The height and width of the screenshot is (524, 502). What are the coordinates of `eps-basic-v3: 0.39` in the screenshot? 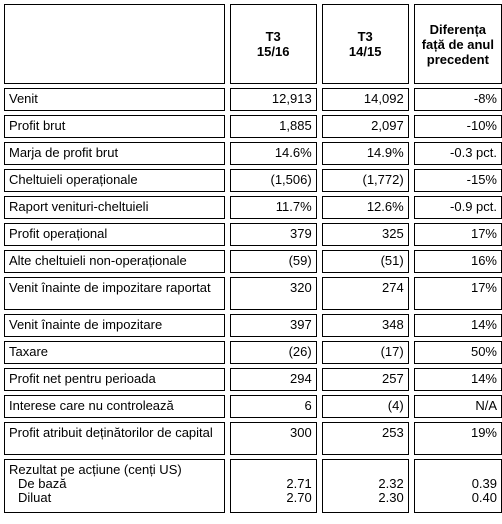 It's located at (484, 483).